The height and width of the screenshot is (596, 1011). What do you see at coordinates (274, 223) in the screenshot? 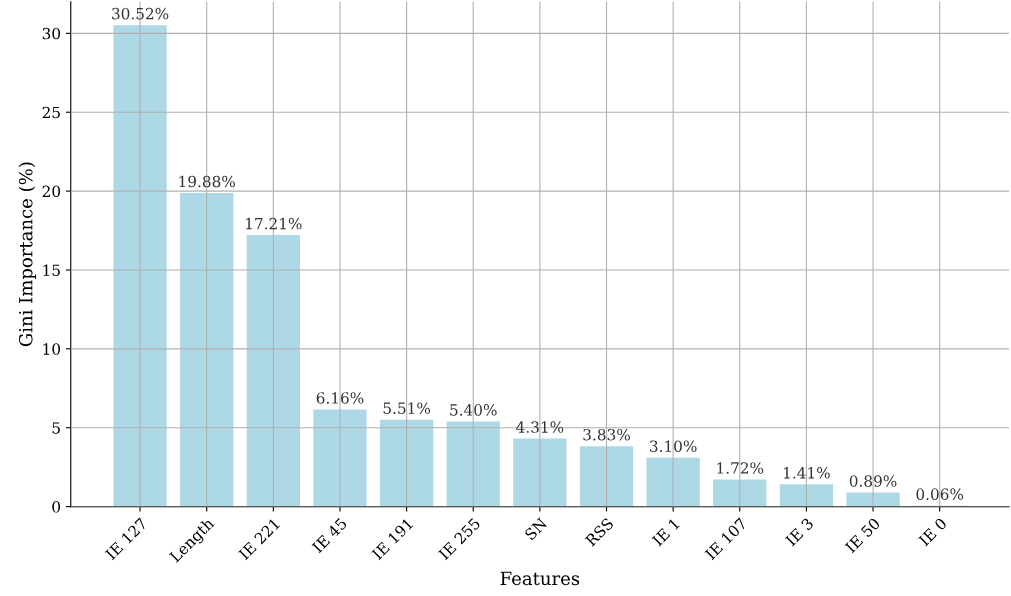
I see `data-label: 17.21%` at bounding box center [274, 223].